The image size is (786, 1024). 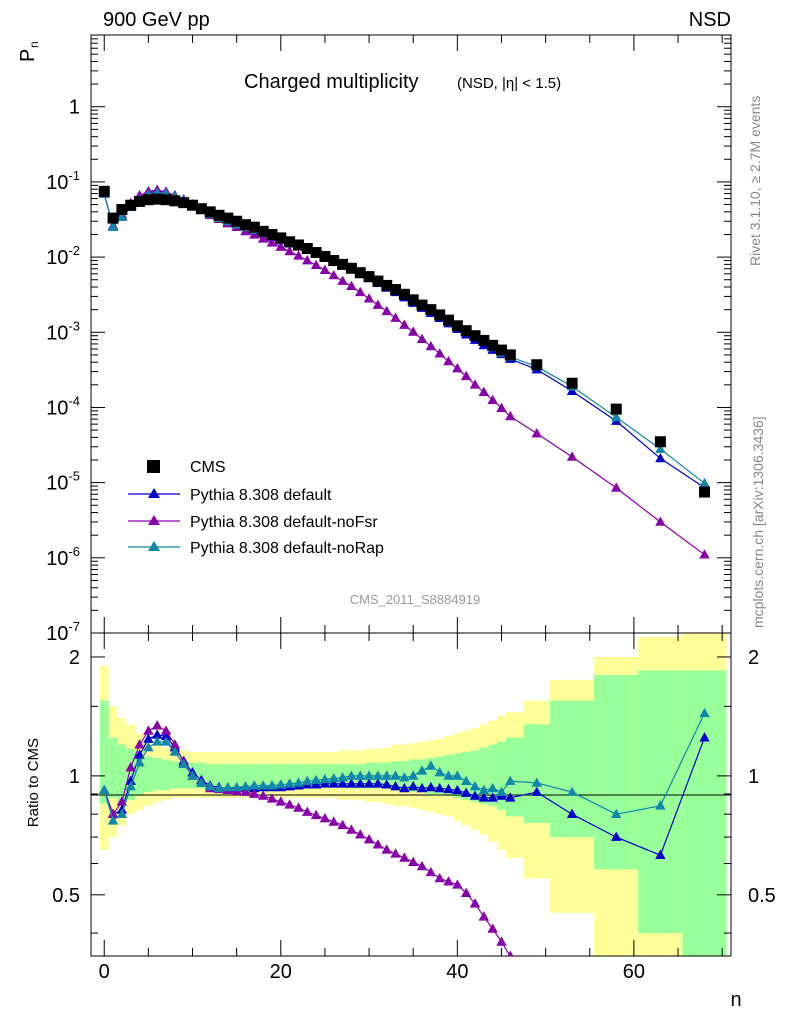 I want to click on y-tick-exponent: -7, so click(x=74, y=626).